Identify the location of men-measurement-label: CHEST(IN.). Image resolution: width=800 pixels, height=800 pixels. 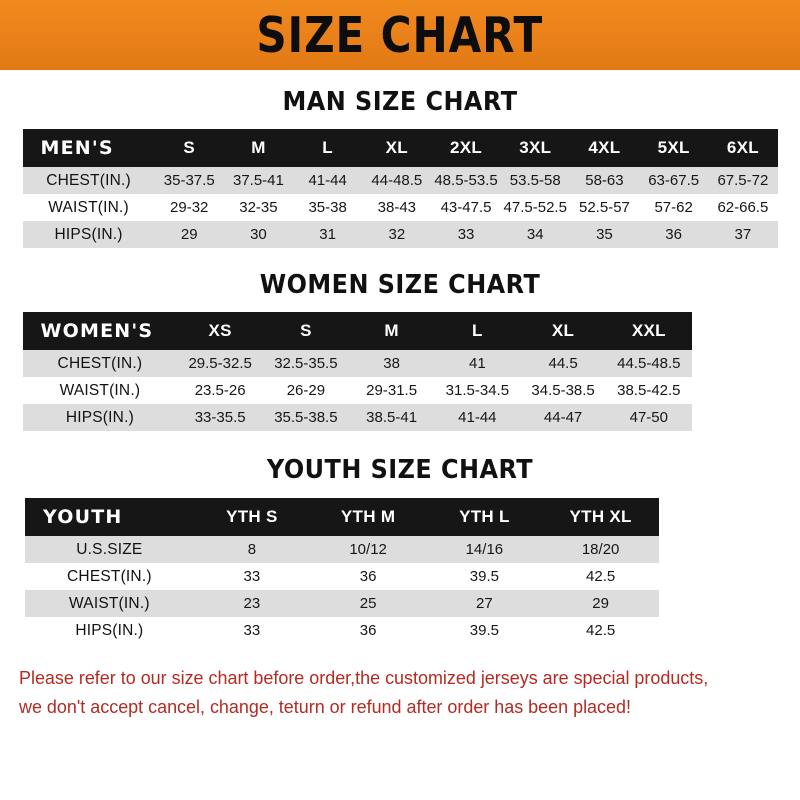
(88, 180).